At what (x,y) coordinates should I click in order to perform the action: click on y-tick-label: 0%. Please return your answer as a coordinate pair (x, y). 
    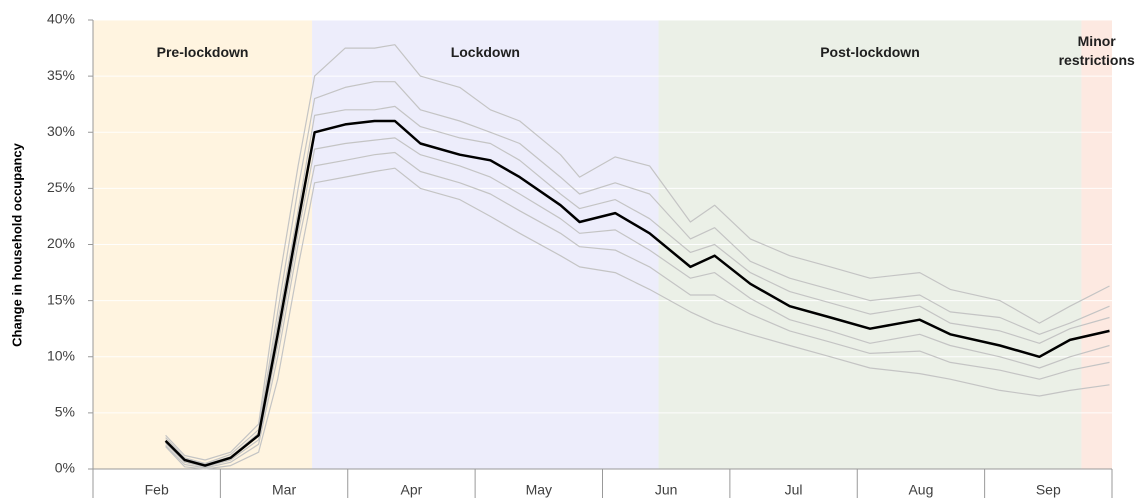
    Looking at the image, I should click on (65, 468).